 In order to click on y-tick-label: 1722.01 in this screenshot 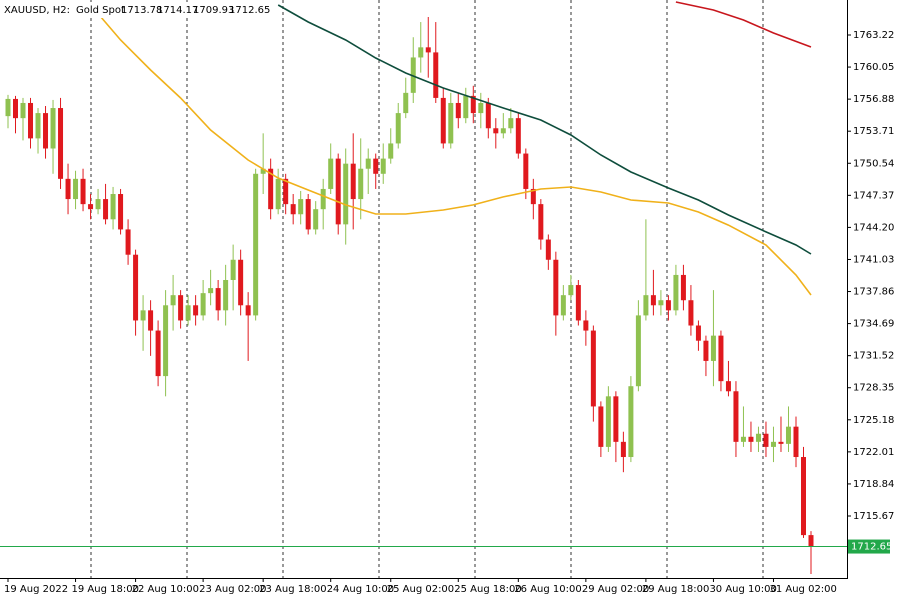, I will do `click(873, 452)`.